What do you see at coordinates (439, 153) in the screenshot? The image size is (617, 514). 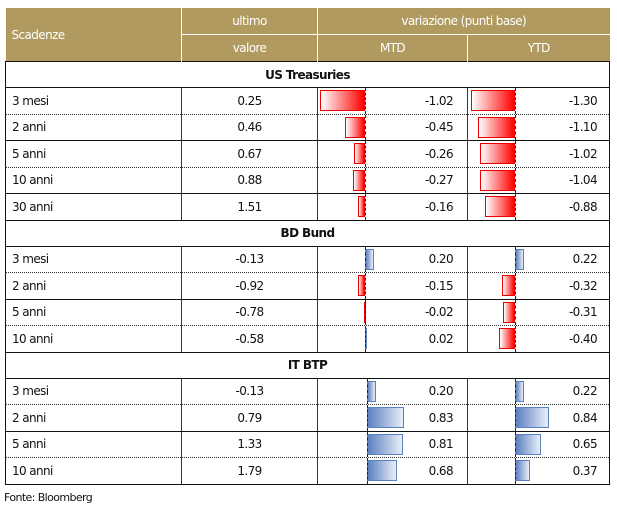 I see `mtd-cell-text: -0.26` at bounding box center [439, 153].